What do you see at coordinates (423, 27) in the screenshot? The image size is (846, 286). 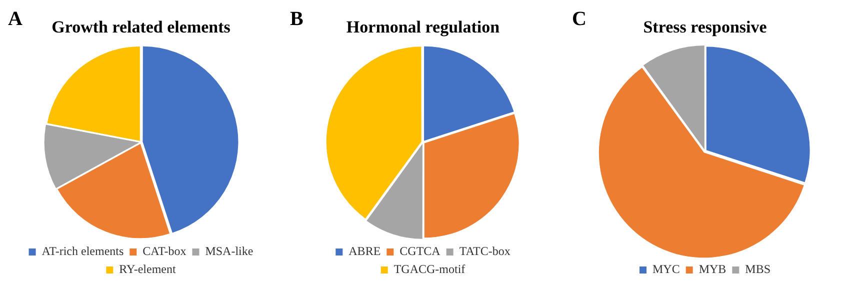 I see `chart-title: Hormonal regulation` at bounding box center [423, 27].